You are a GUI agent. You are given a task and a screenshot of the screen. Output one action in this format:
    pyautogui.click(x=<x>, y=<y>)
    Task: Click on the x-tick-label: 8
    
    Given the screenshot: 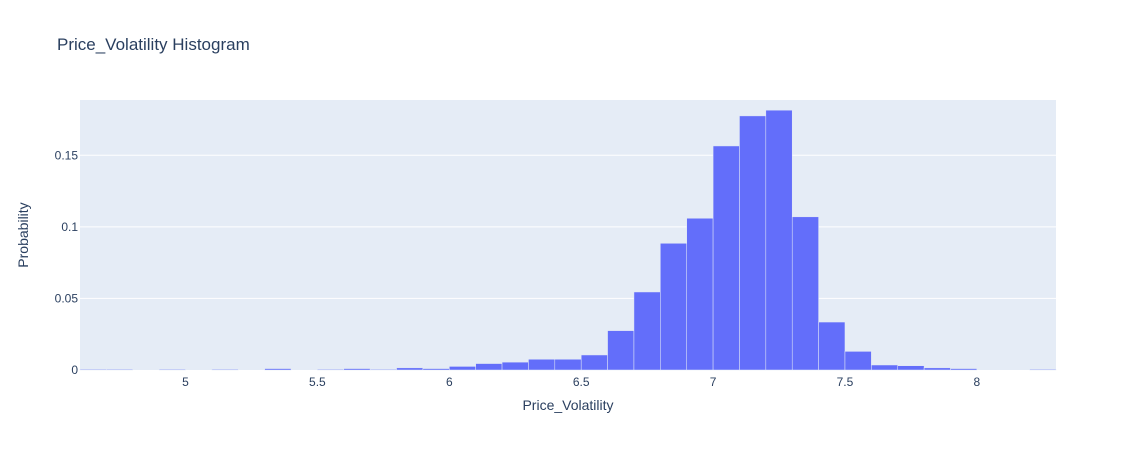 What is the action you would take?
    pyautogui.click(x=977, y=382)
    